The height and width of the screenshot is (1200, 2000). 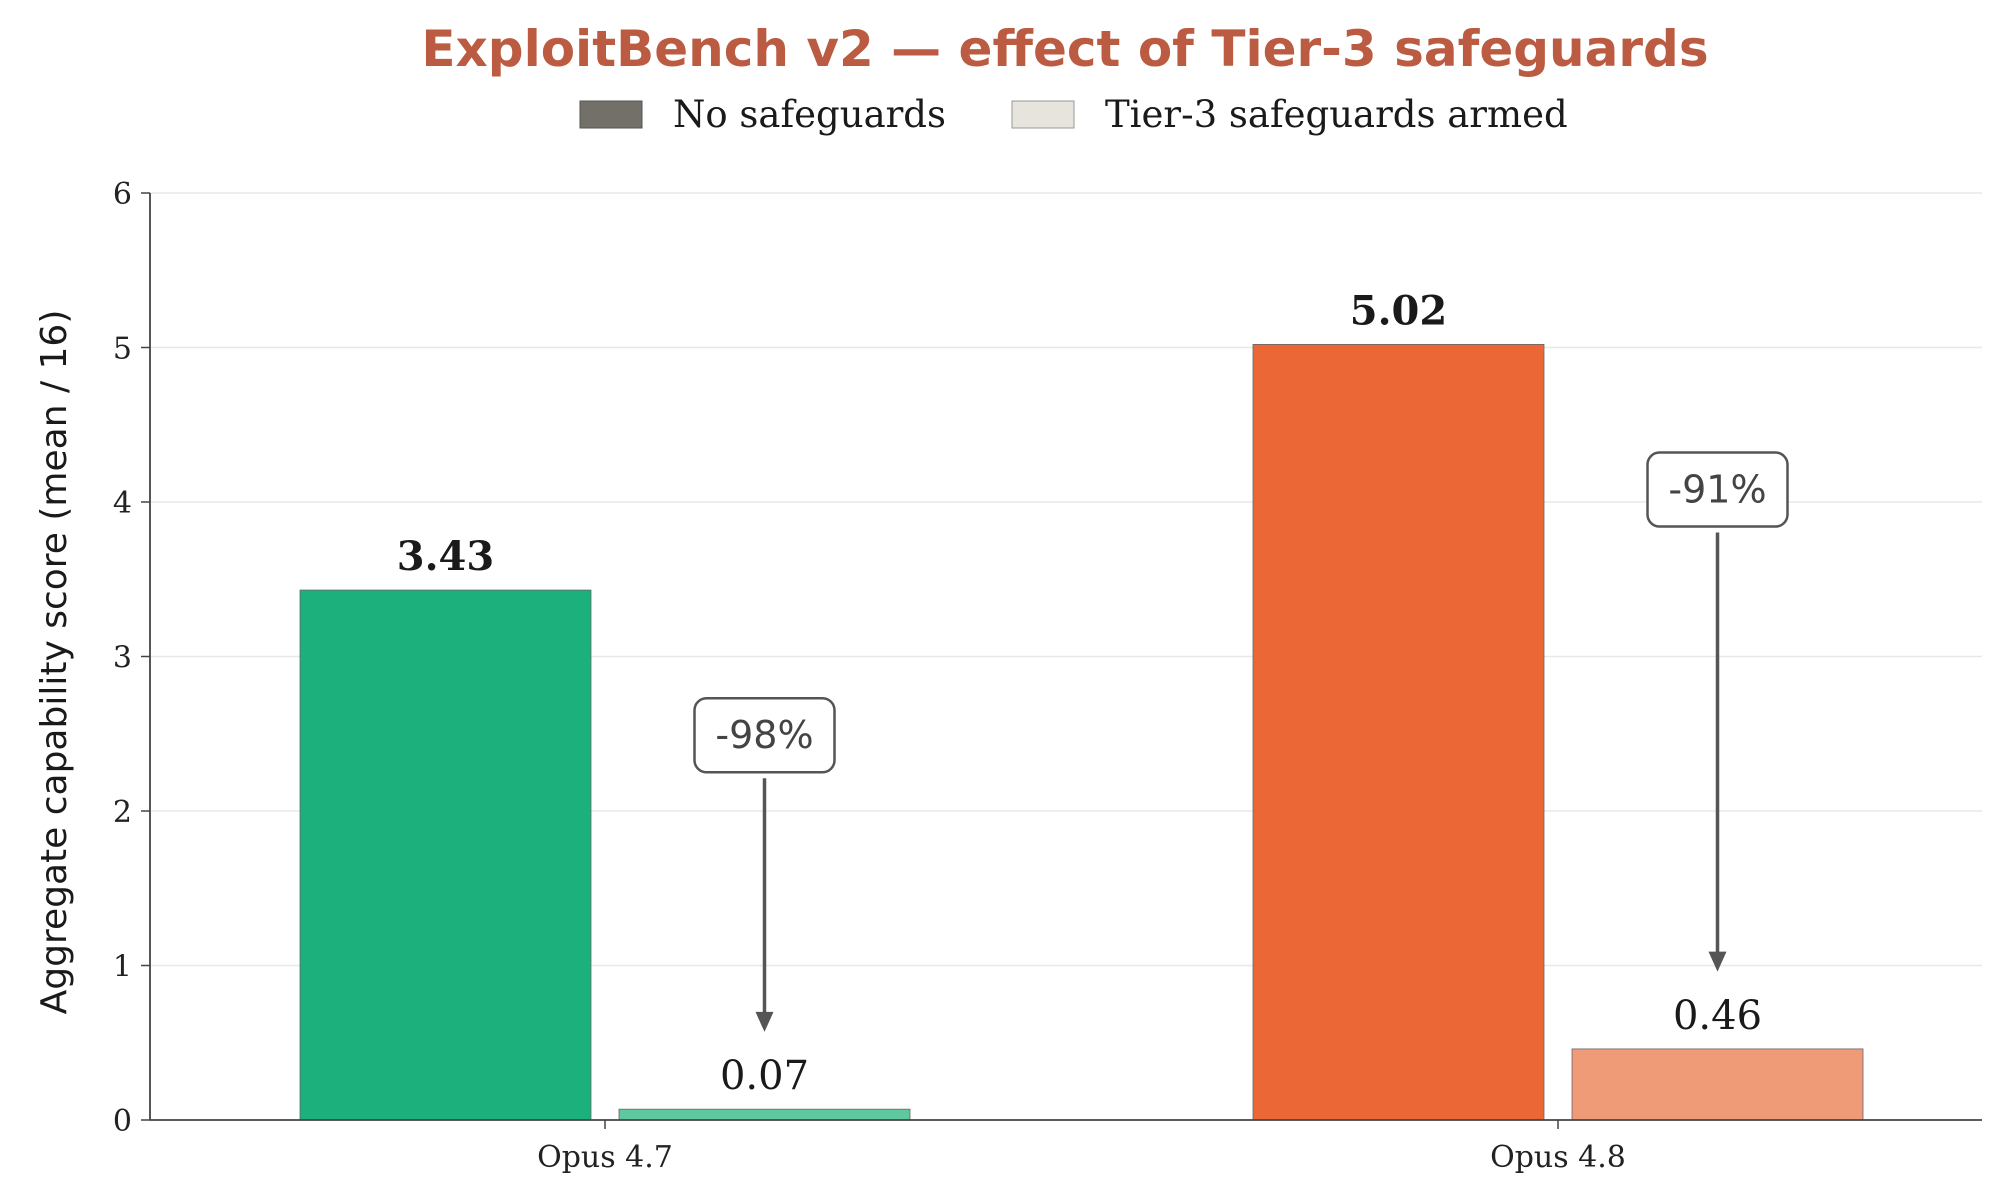 I want to click on value-label: 0.46, so click(x=1717, y=1016).